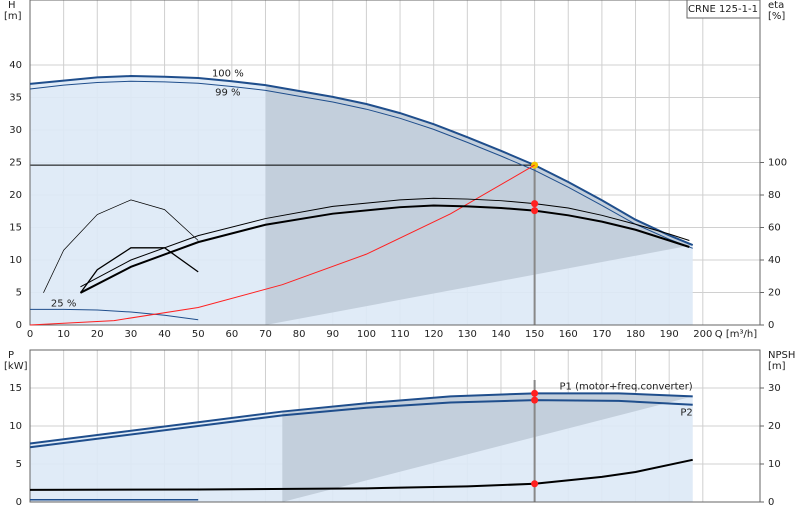  What do you see at coordinates (467, 334) in the screenshot?
I see `x-tick-label: 130` at bounding box center [467, 334].